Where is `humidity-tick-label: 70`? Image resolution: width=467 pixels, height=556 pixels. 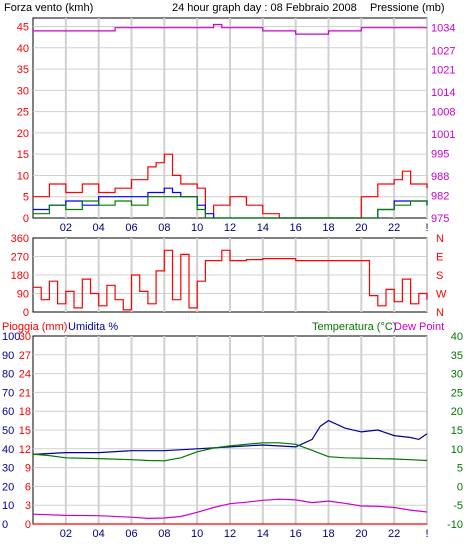
humidity-tick-label: 70 is located at coordinates (8, 393).